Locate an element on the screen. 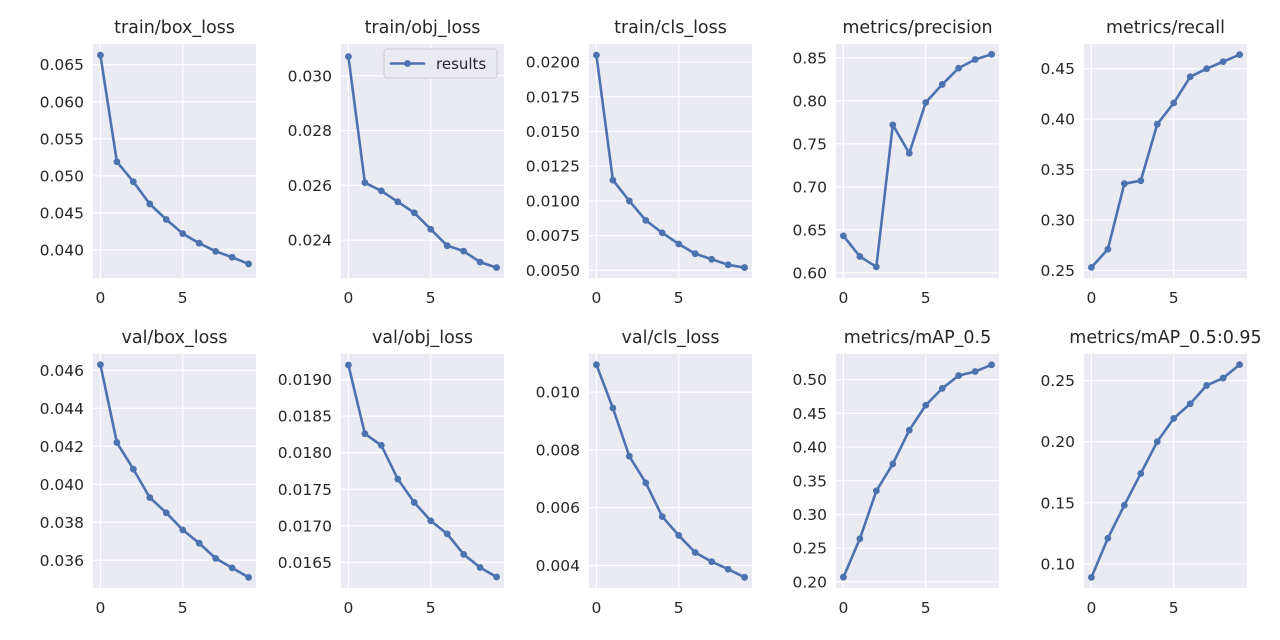 This screenshot has height=640, width=1280. legend-label: results is located at coordinates (461, 64).